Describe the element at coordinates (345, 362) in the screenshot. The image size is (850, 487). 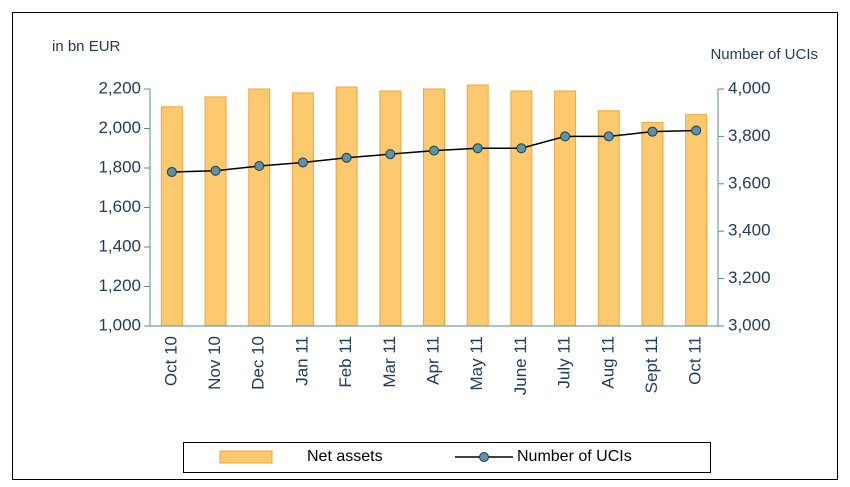
I see `x-tick-label: Feb 11` at that location.